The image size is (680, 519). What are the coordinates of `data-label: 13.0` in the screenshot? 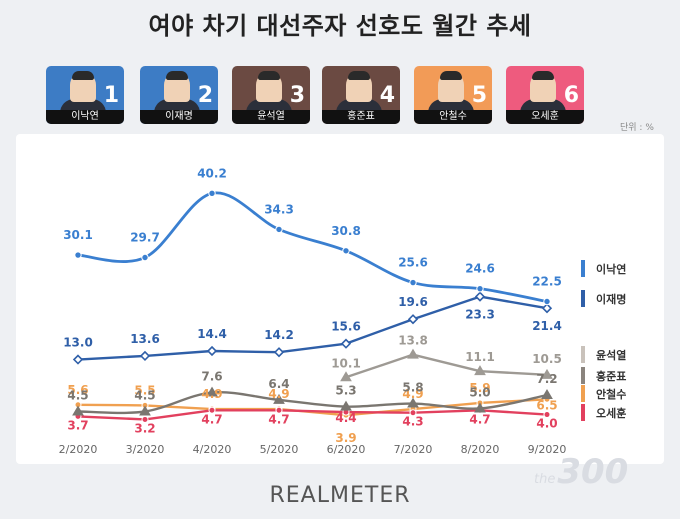 It's located at (78, 343).